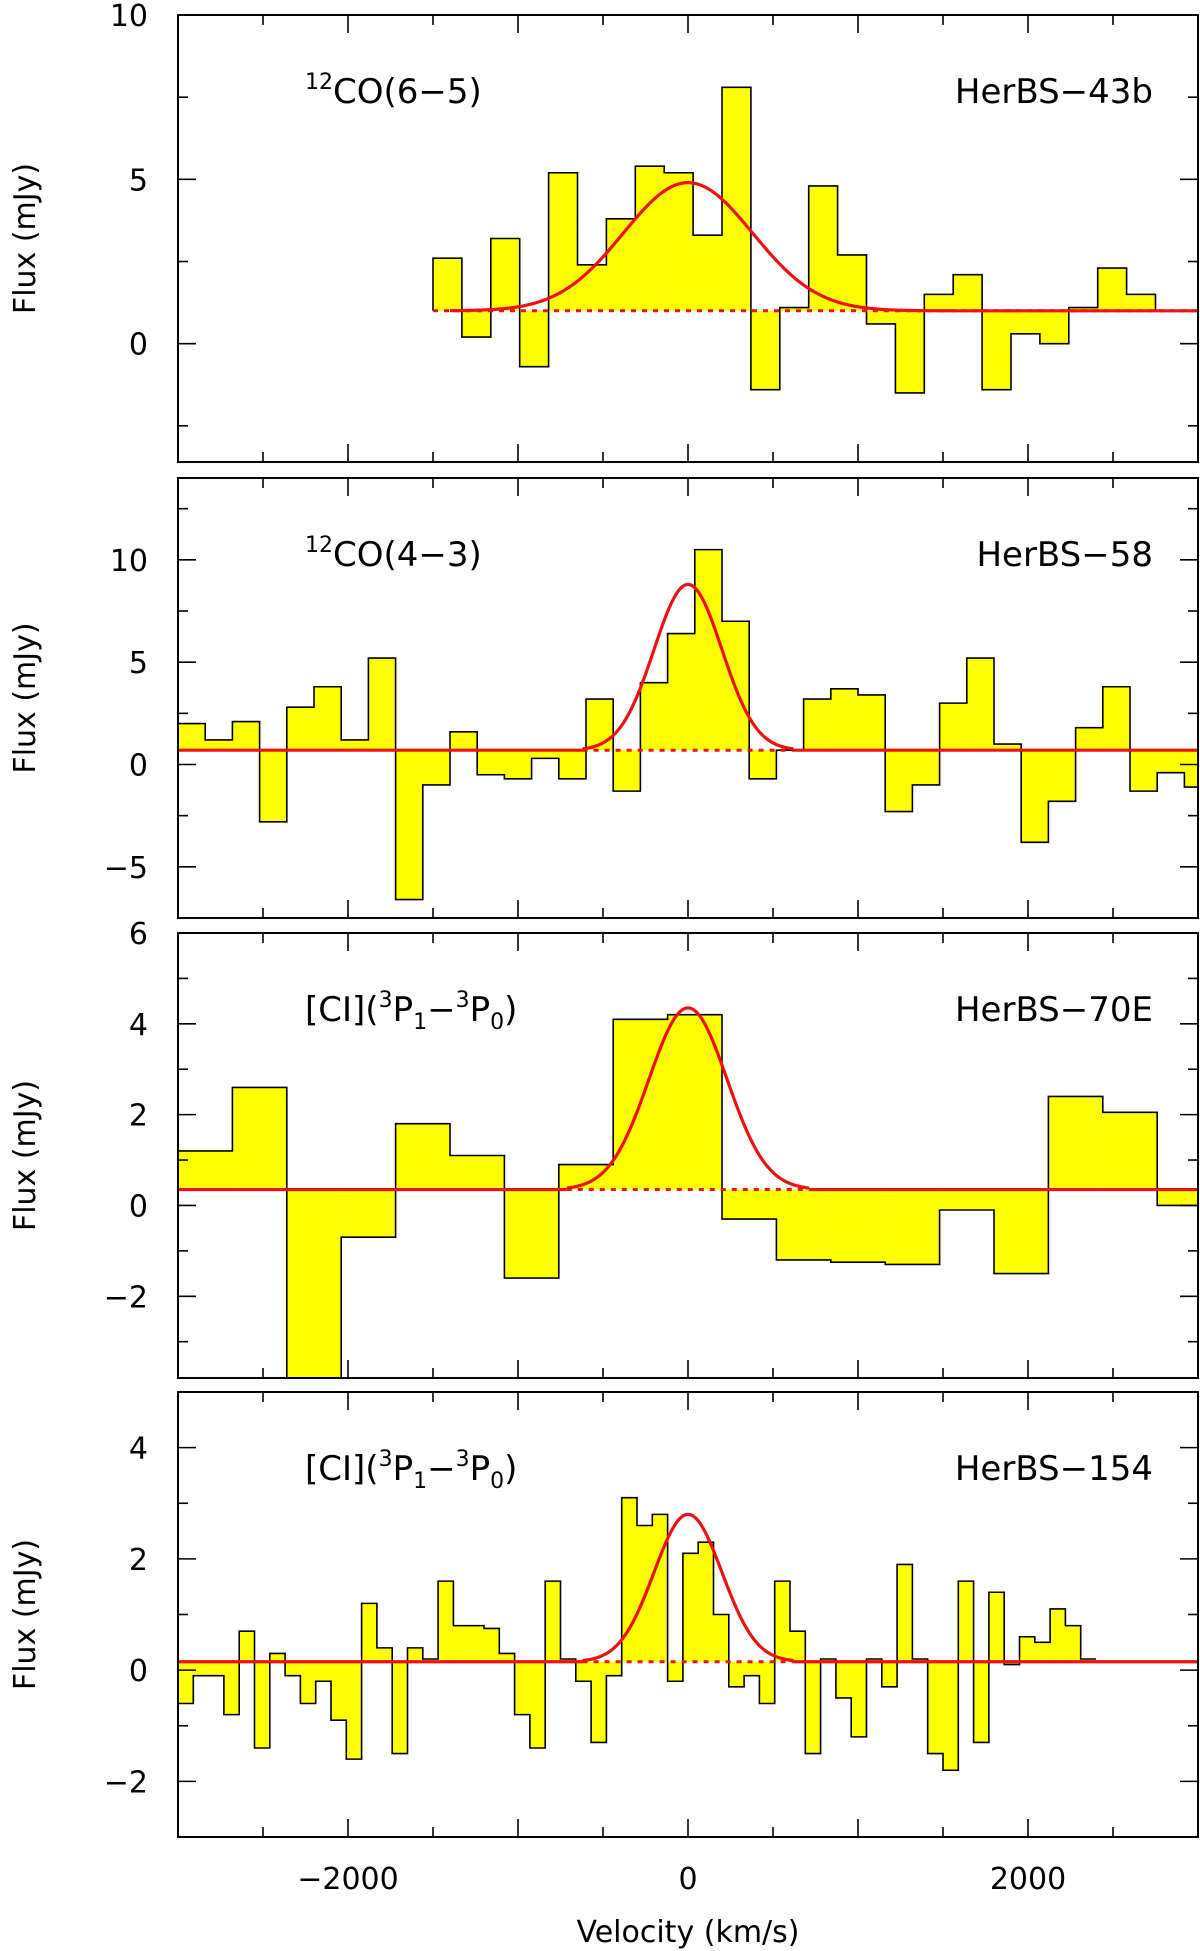 This screenshot has height=1951, width=1200. I want to click on y-tick-label: 4, so click(138, 1025).